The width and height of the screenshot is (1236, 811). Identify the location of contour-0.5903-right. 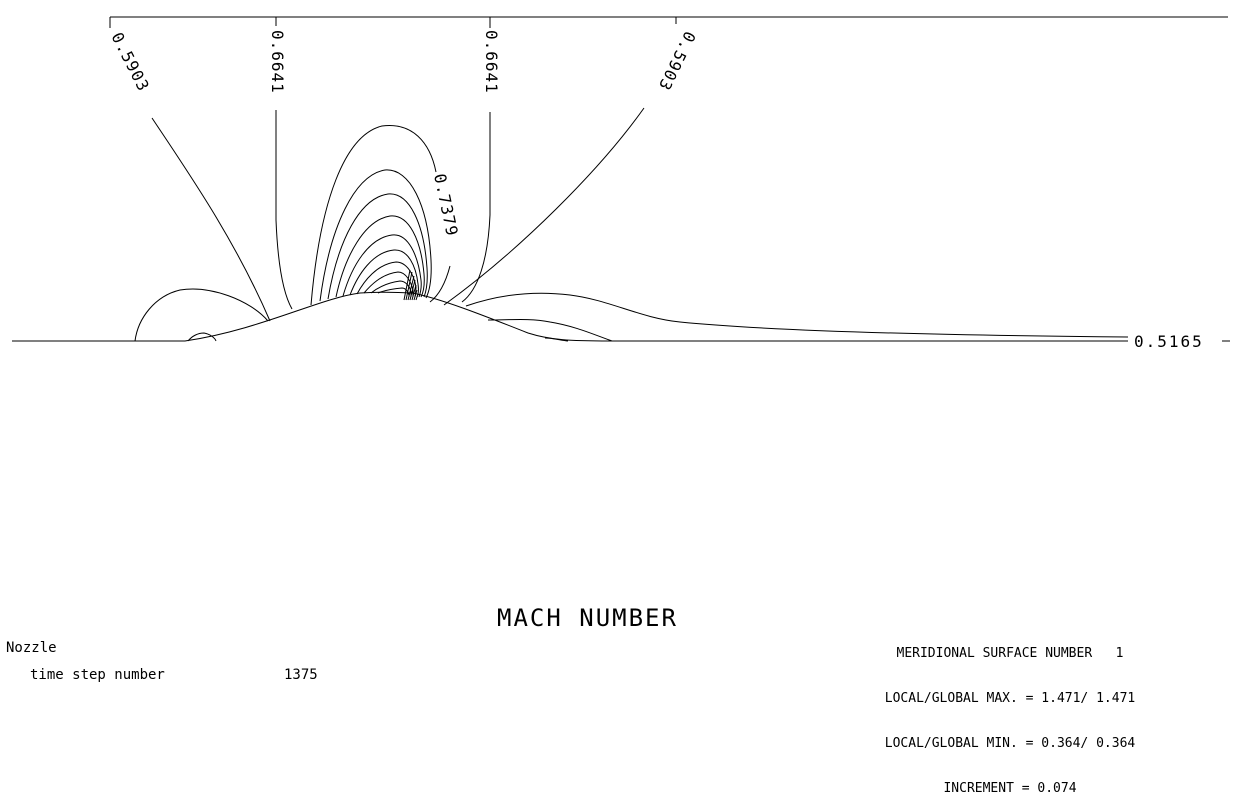
(560, 161).